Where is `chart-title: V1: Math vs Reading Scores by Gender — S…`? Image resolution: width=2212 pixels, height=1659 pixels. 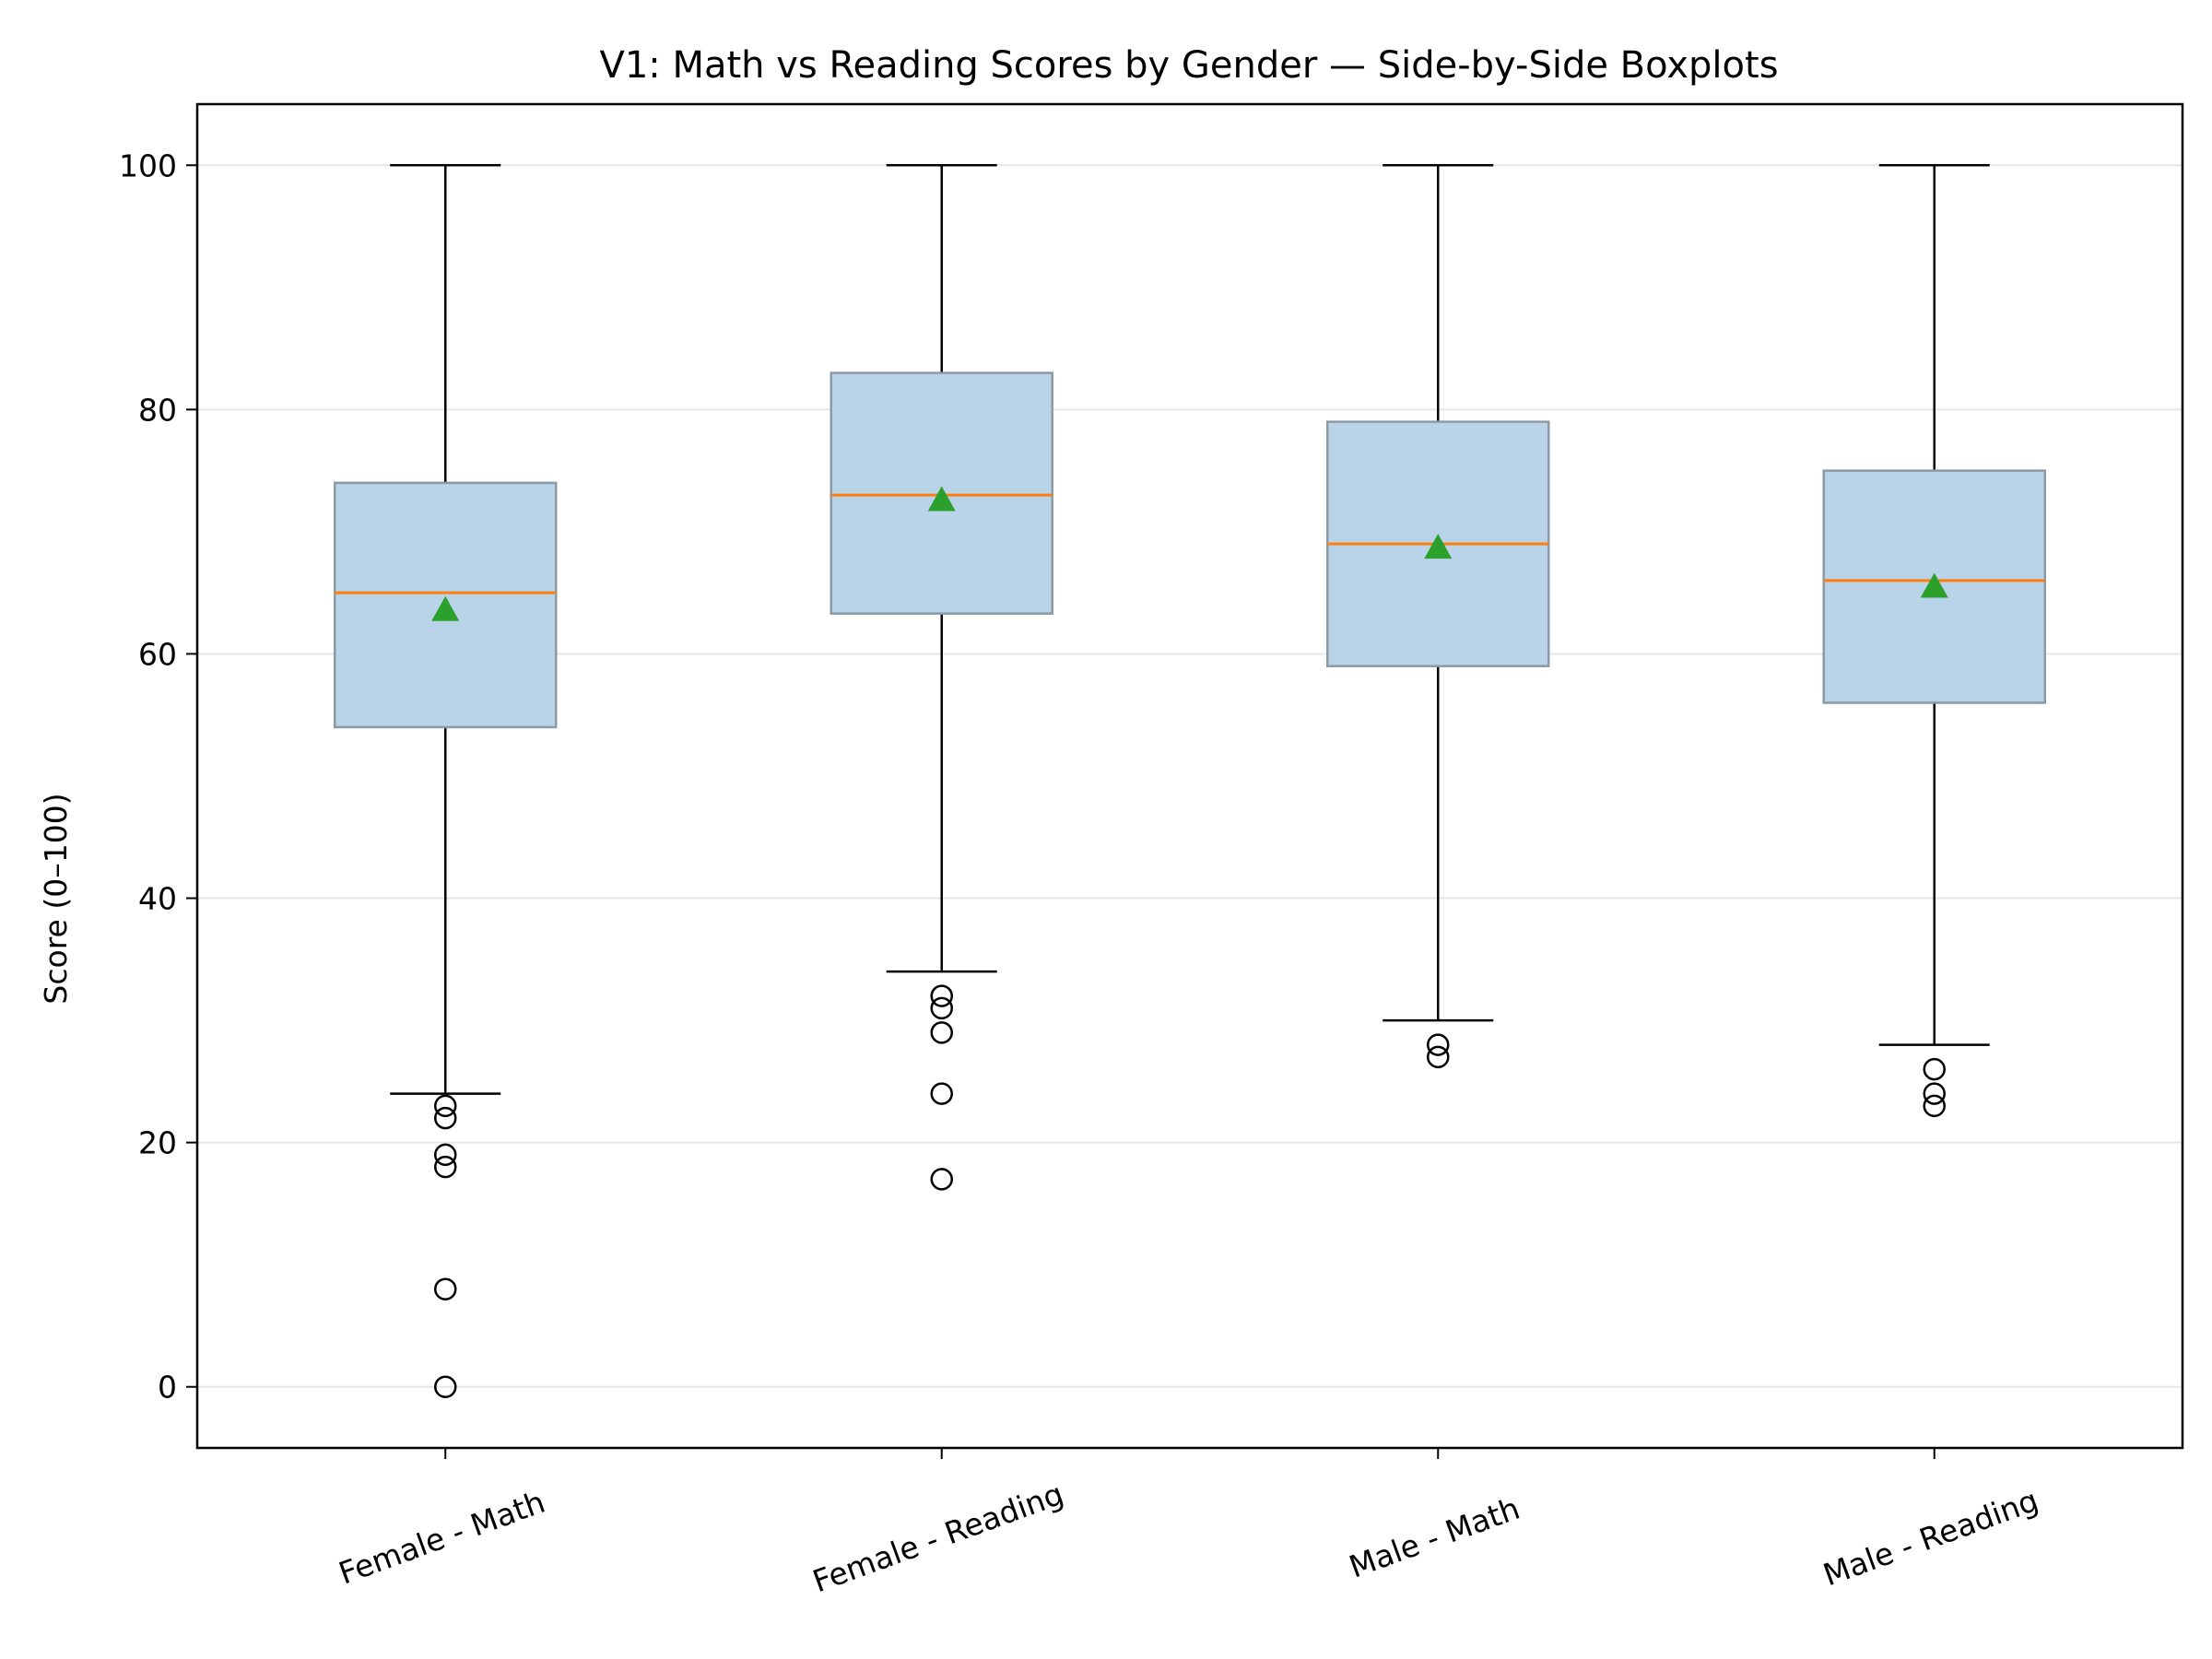
chart-title: V1: Math vs Reading Scores by Gender — S… is located at coordinates (1188, 65).